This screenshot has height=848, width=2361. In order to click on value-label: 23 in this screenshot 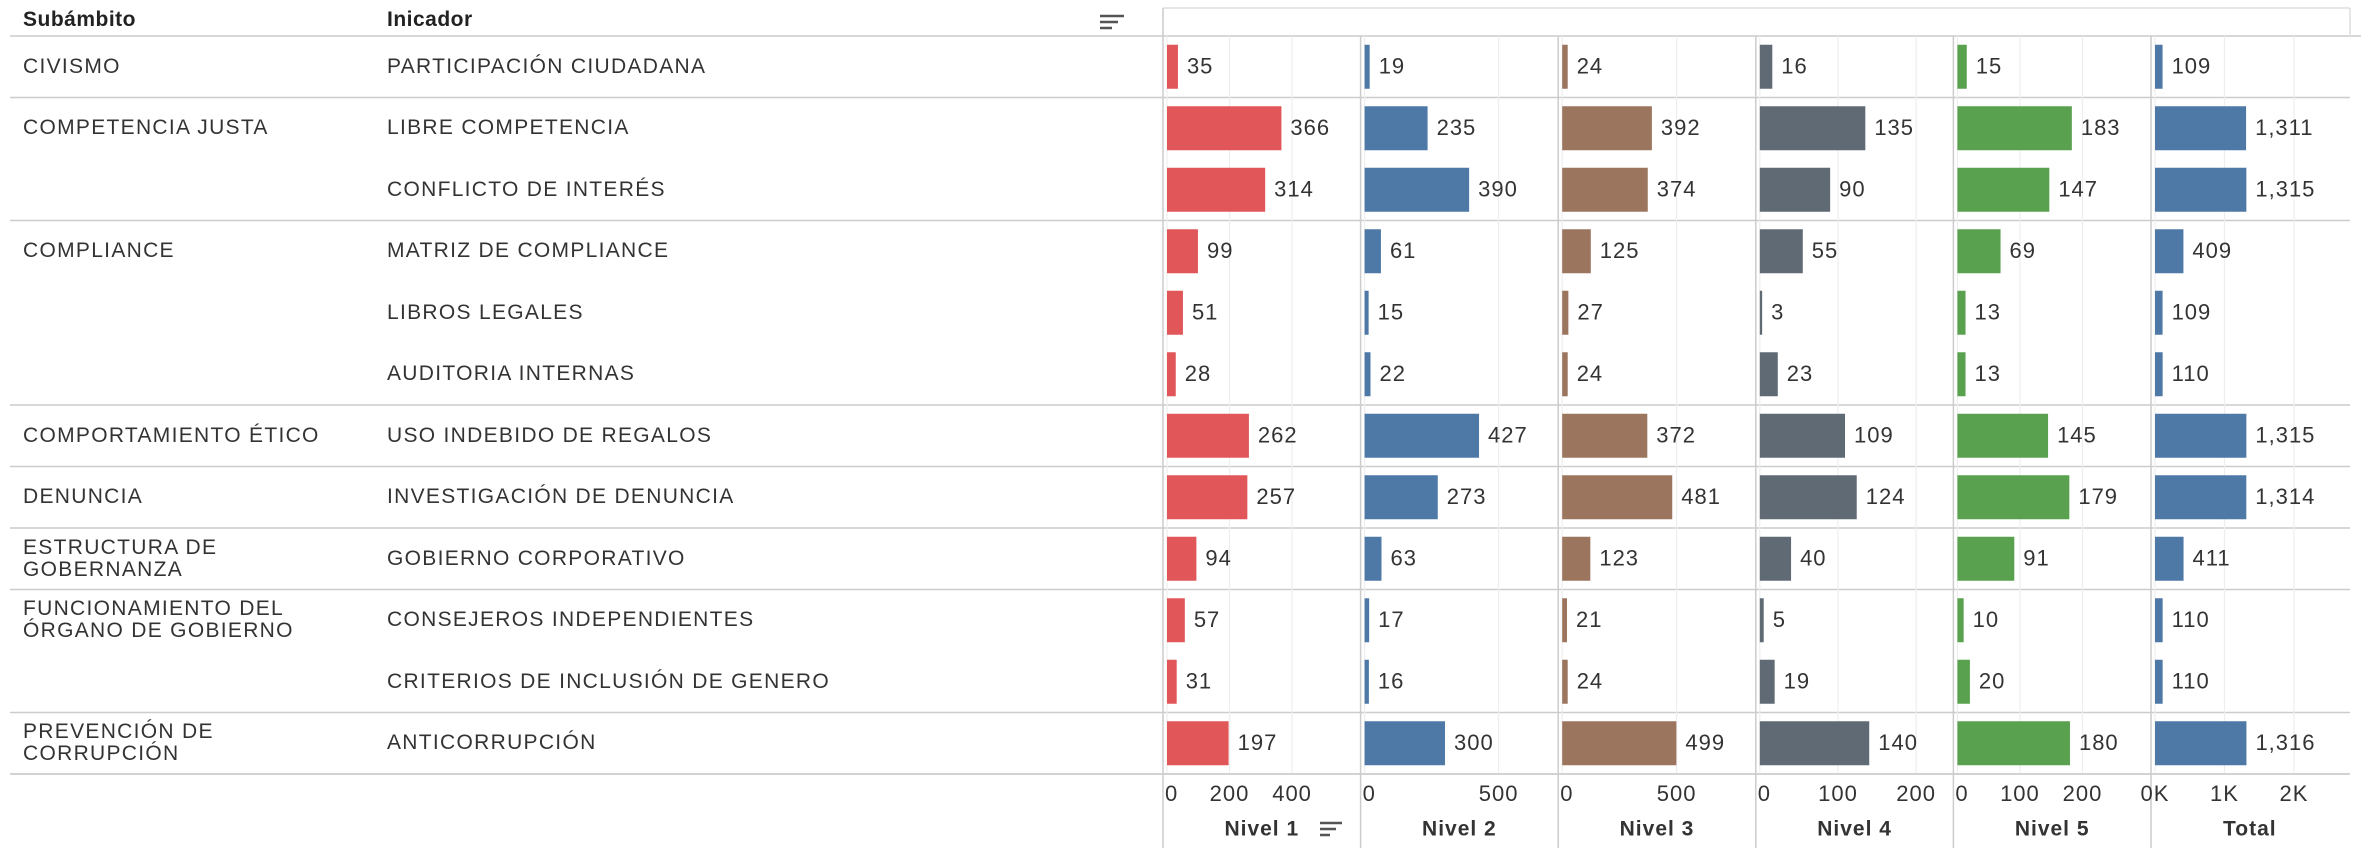, I will do `click(1800, 373)`.